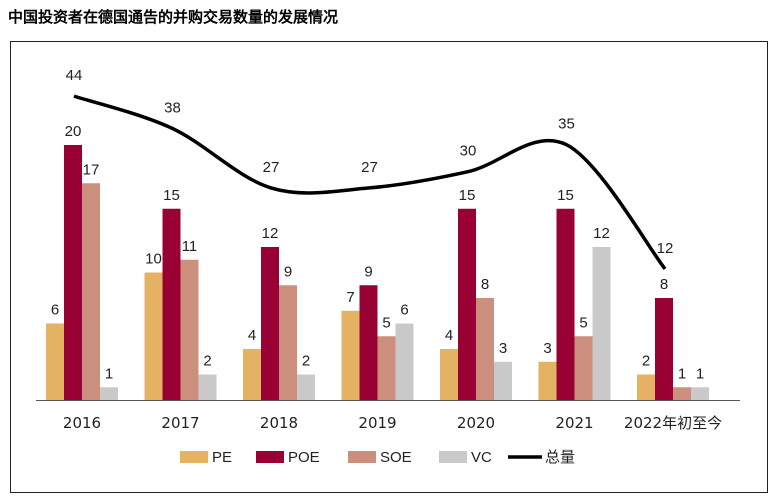 This screenshot has height=502, width=776. What do you see at coordinates (73, 131) in the screenshot?
I see `bar-value-label: 20` at bounding box center [73, 131].